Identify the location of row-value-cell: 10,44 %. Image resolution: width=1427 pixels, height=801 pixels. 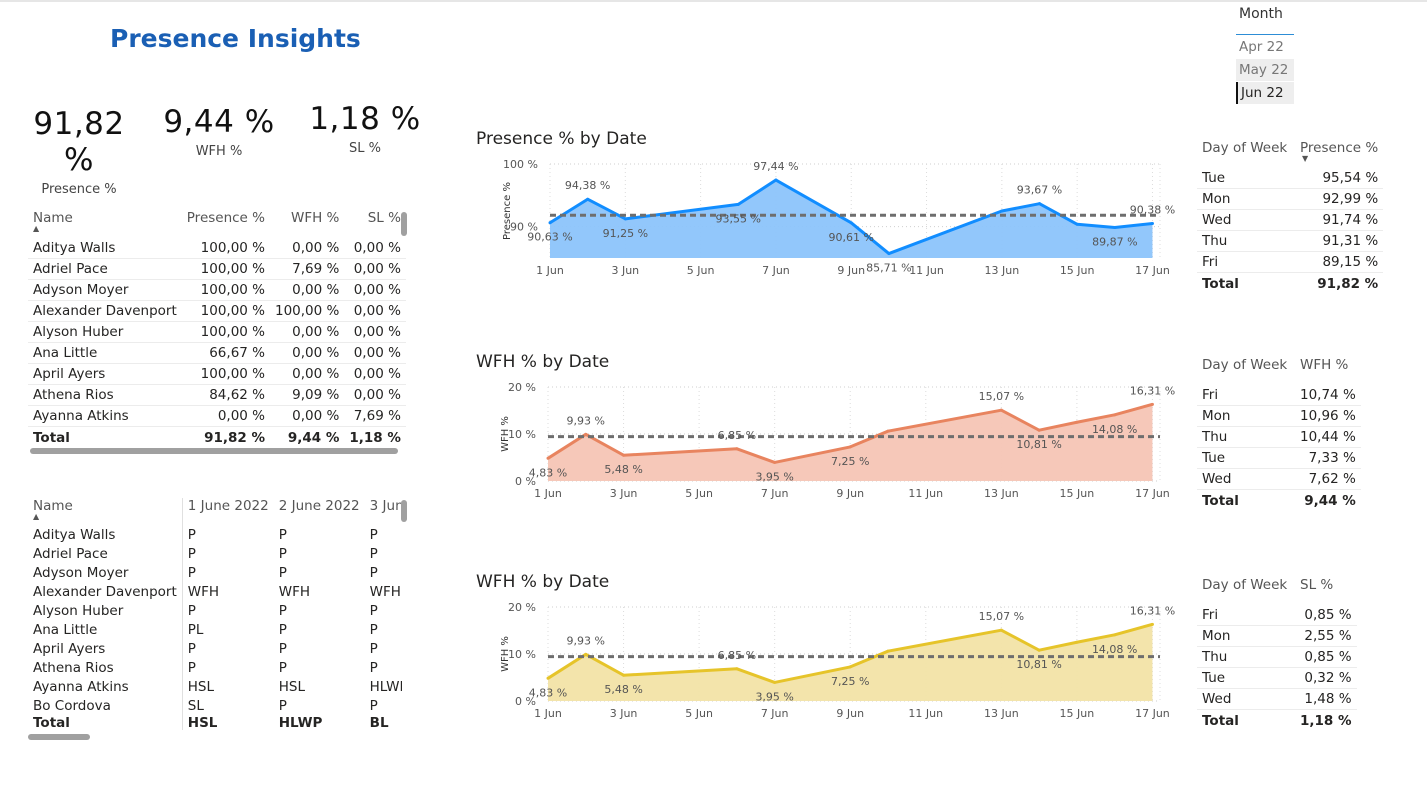
(1328, 437).